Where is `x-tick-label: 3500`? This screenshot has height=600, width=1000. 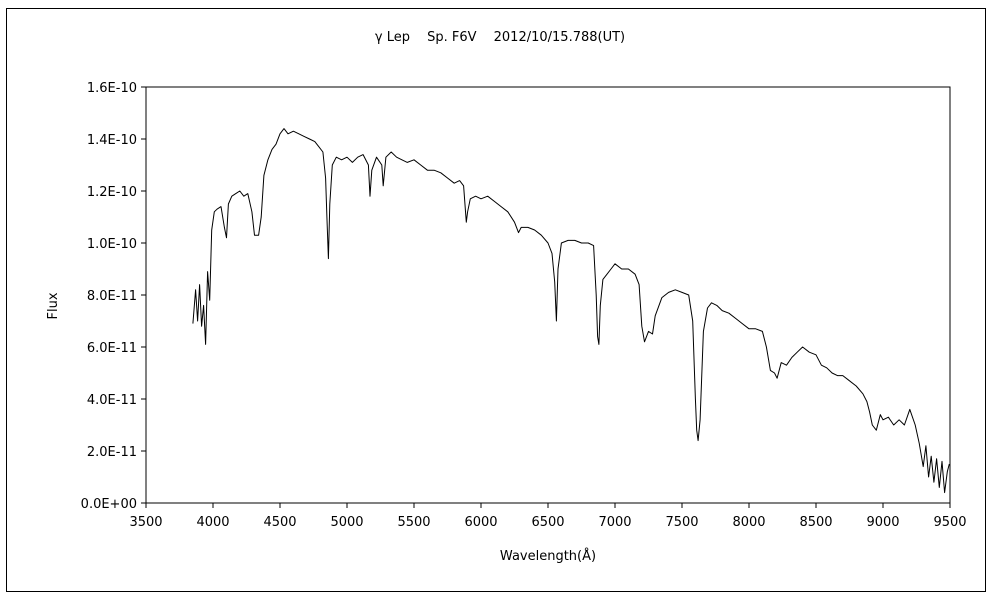
x-tick-label: 3500 is located at coordinates (145, 522).